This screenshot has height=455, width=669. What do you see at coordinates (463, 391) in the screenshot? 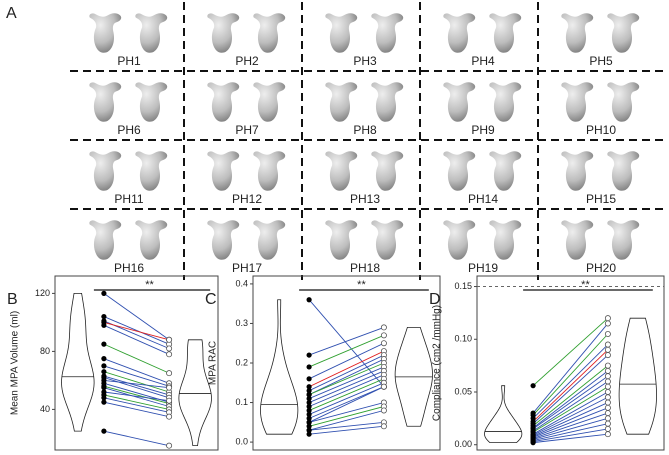
I see `y-tick-label: 0.05` at bounding box center [463, 391].